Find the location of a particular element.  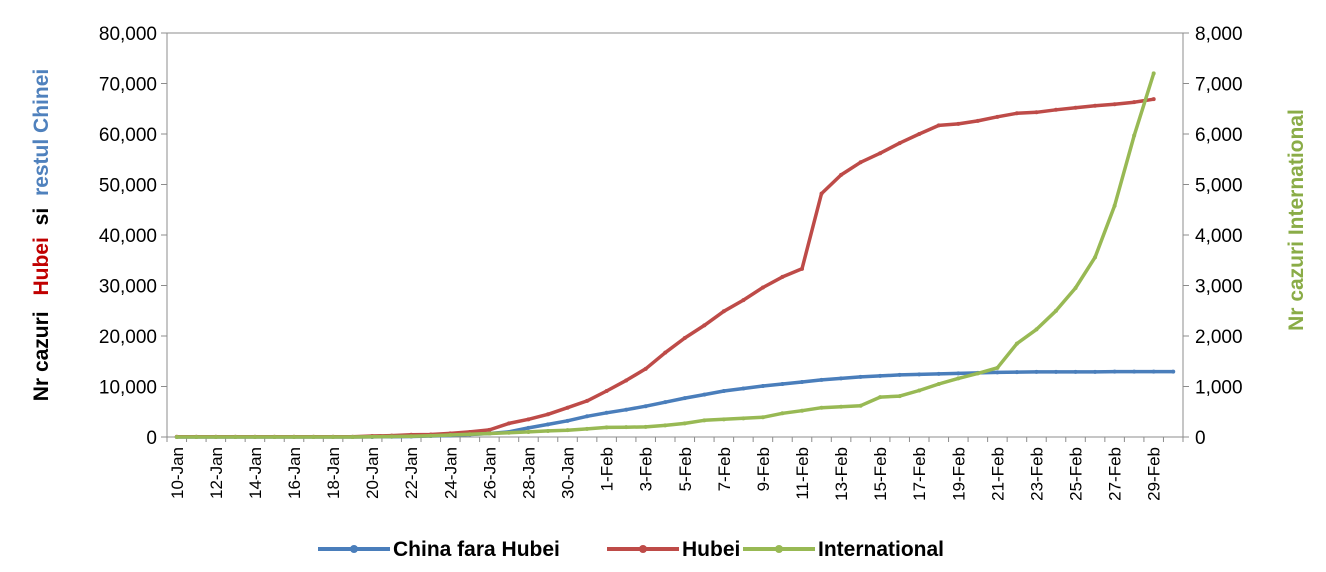

x-tick-label: 9-Feb is located at coordinates (763, 469).